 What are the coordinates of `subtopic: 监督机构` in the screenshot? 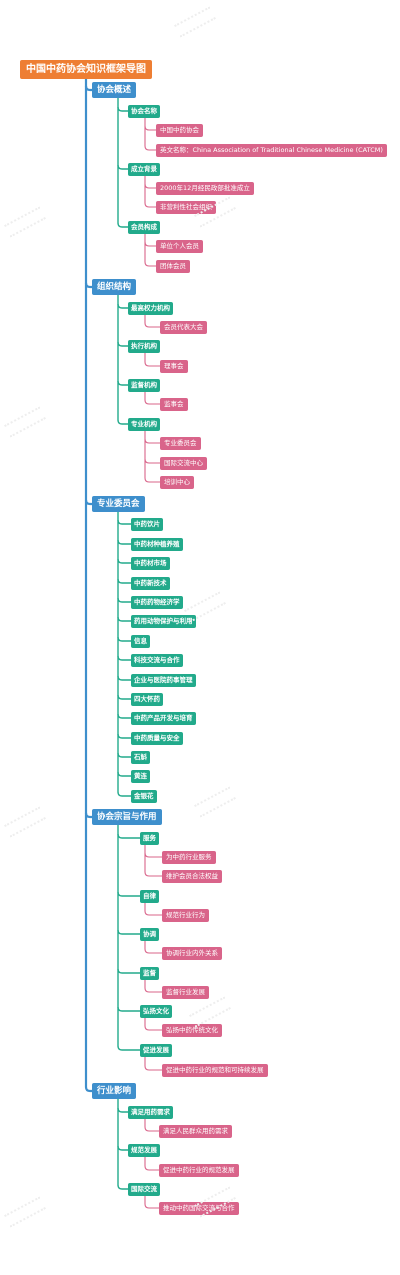 It's located at (144, 385).